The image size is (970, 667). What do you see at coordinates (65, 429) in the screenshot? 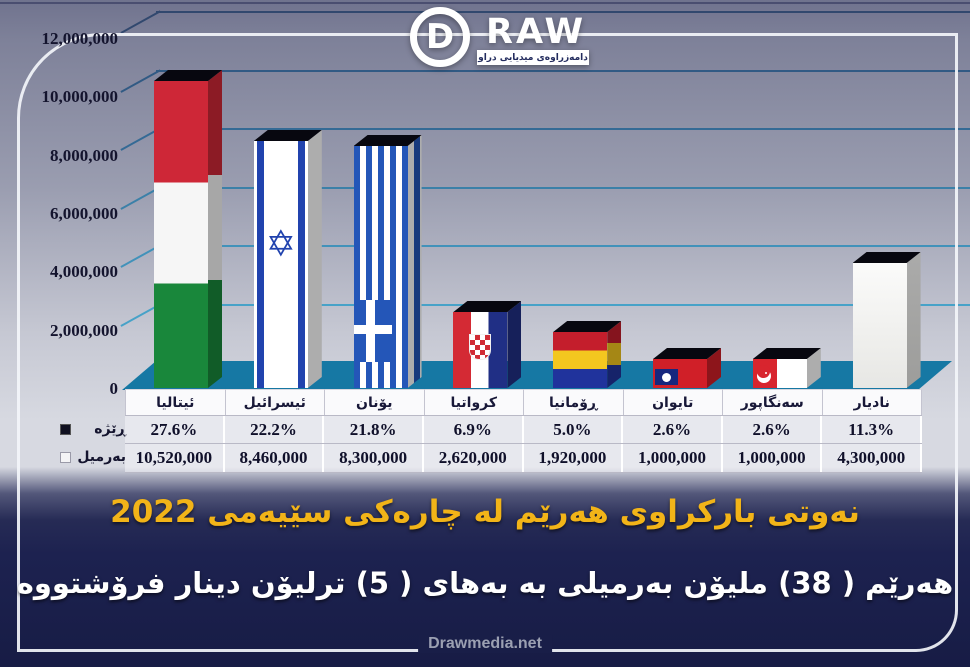
I see `legend-filled-square-icon` at bounding box center [65, 429].